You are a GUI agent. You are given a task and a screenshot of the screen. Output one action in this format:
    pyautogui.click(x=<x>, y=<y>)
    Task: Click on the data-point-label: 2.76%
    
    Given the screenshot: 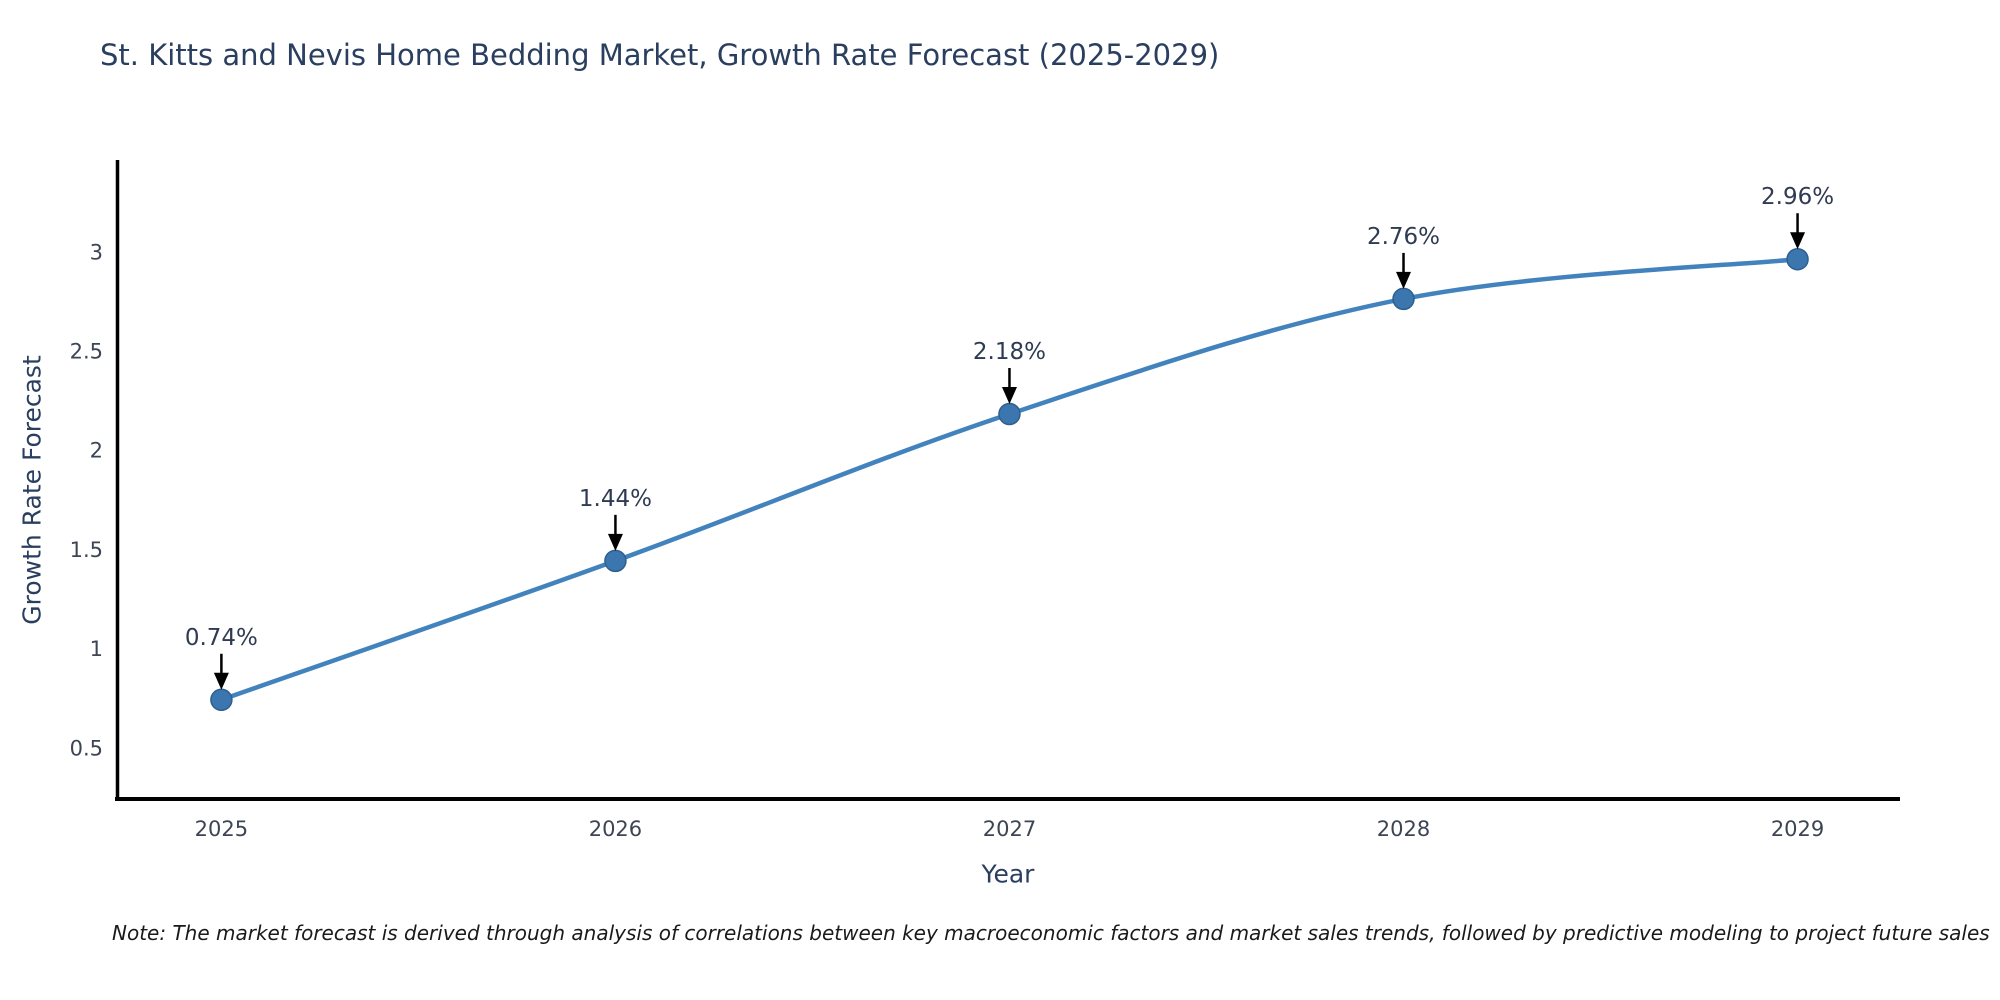 What is the action you would take?
    pyautogui.click(x=1403, y=237)
    